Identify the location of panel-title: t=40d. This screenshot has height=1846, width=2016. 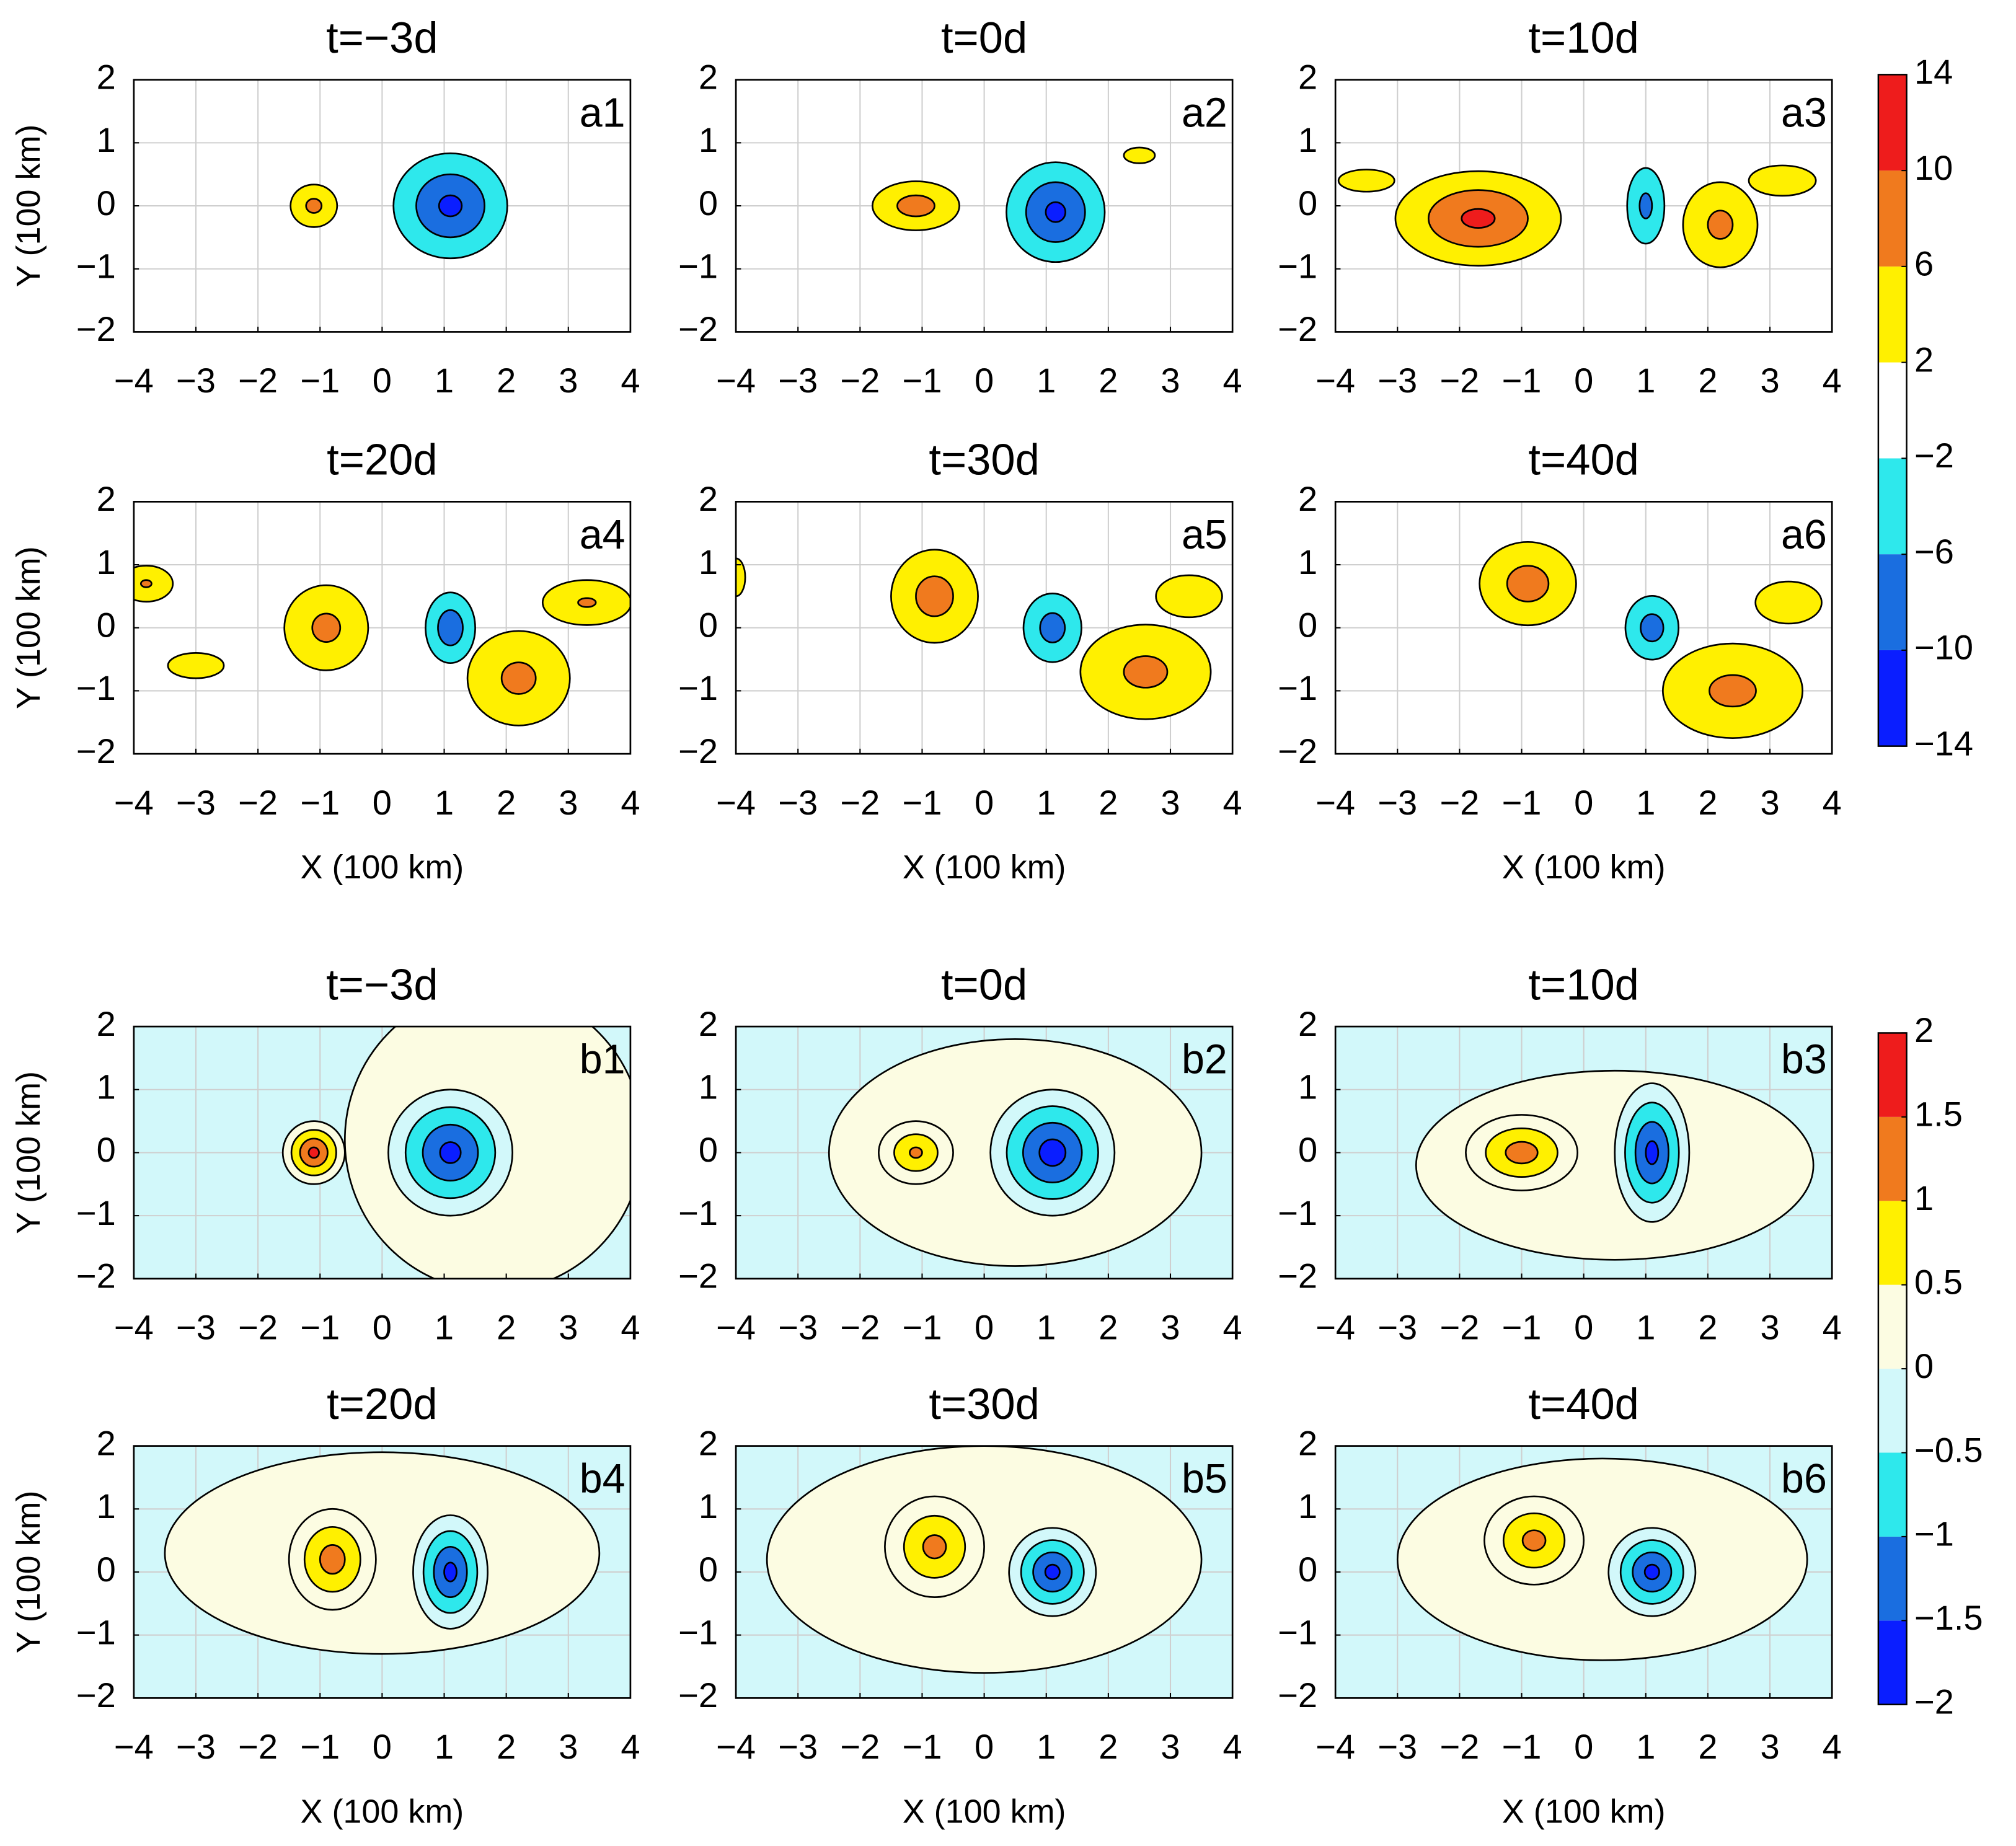
(1584, 459).